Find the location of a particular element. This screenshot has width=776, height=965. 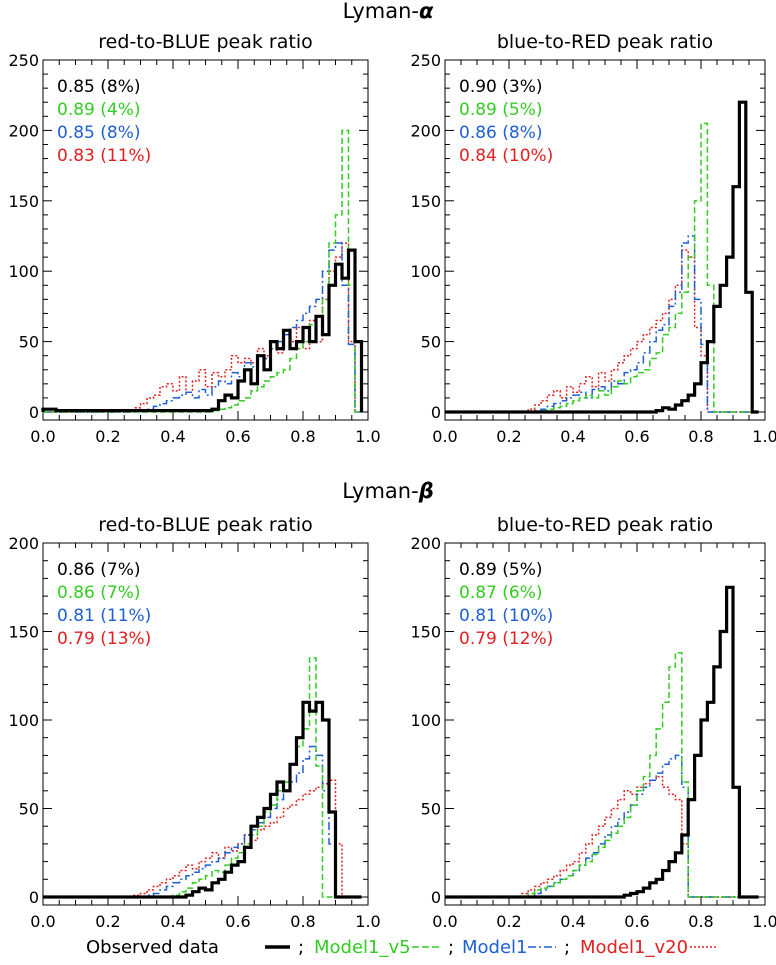

section-title-lyman-beta: Lyman-β is located at coordinates (387, 491).